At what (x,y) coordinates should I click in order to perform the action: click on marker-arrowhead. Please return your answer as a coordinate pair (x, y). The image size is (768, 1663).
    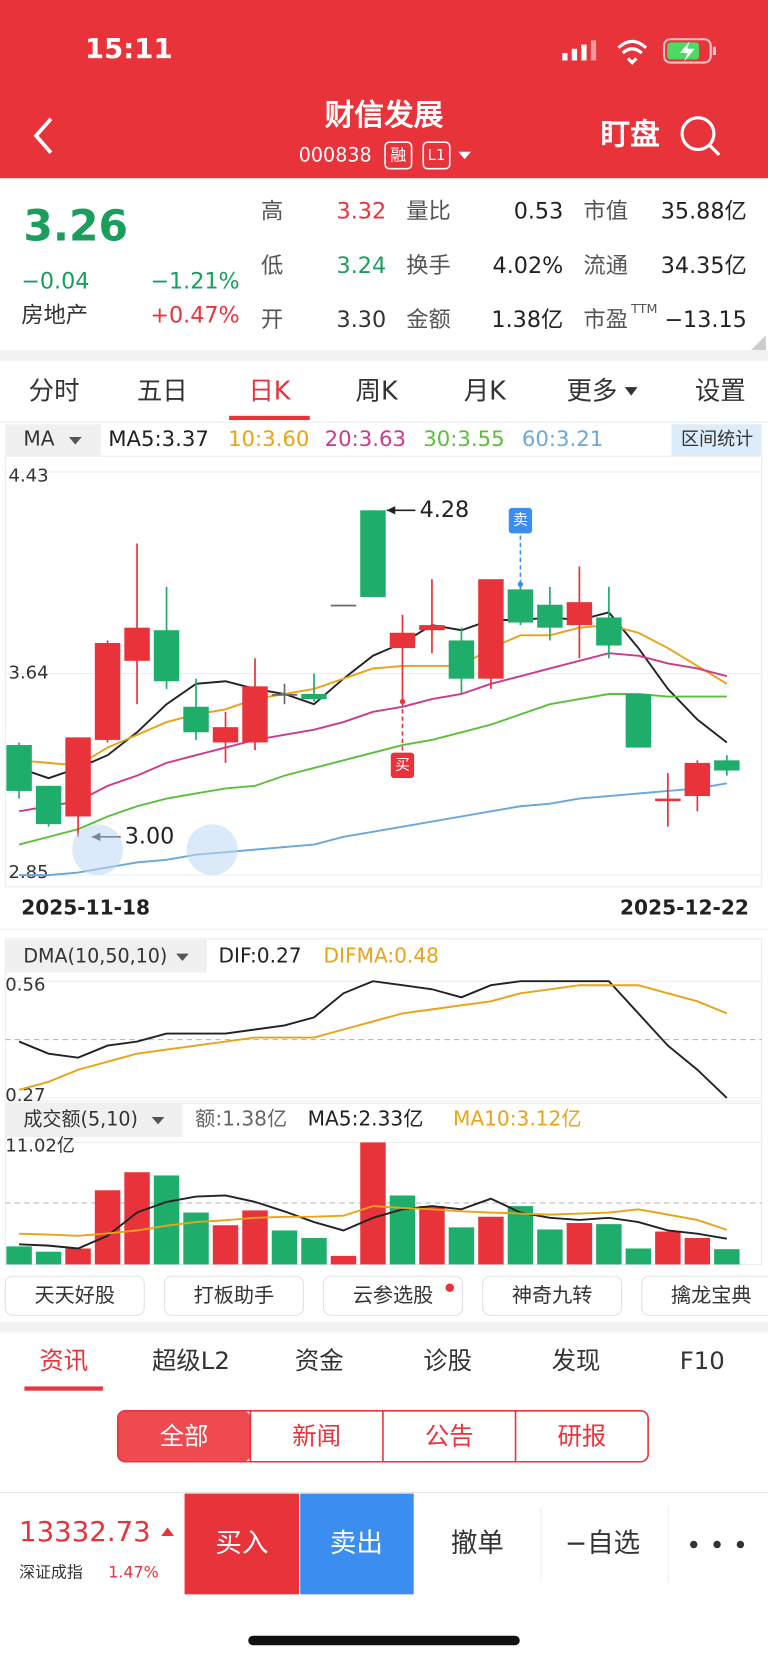
    Looking at the image, I should click on (391, 510).